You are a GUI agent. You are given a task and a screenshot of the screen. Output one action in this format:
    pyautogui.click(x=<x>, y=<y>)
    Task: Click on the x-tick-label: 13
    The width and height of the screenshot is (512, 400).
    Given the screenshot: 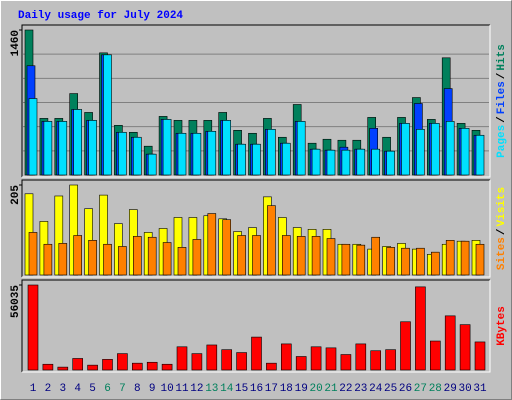 What is the action you would take?
    pyautogui.click(x=211, y=389)
    